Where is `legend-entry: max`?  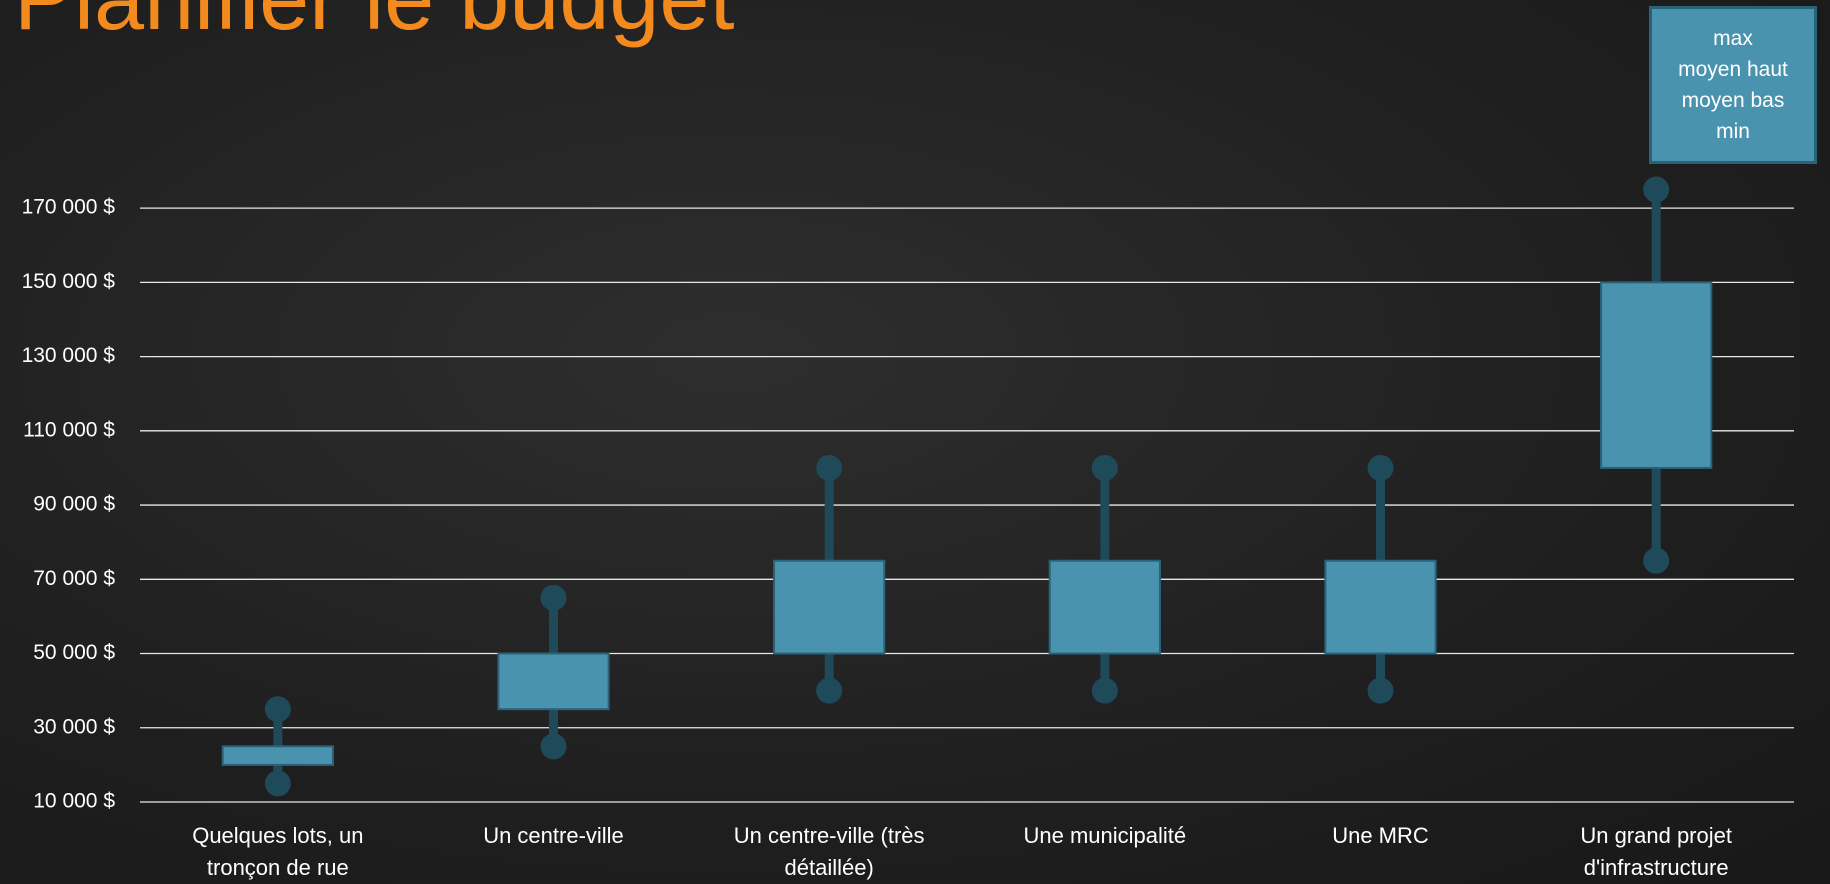 legend-entry: max is located at coordinates (1733, 38).